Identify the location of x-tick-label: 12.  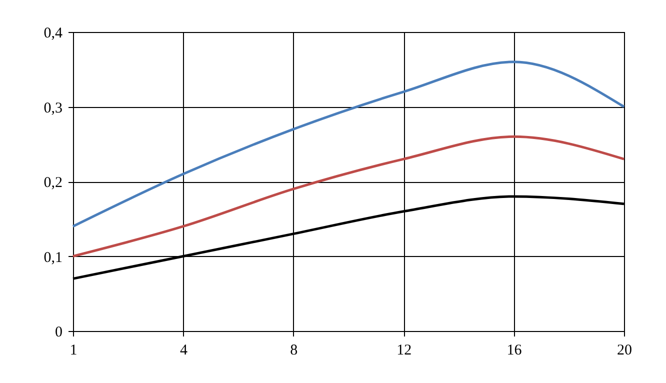
(404, 350).